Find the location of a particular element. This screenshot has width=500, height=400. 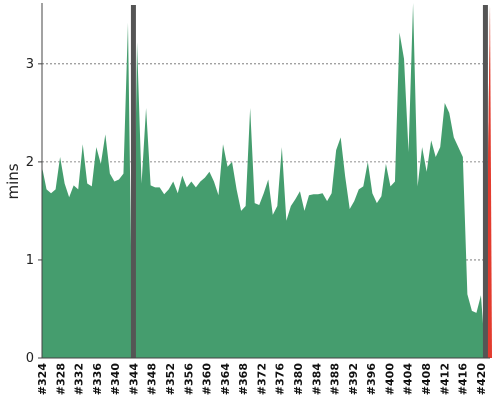

x-tick-label: #384 is located at coordinates (316, 379).